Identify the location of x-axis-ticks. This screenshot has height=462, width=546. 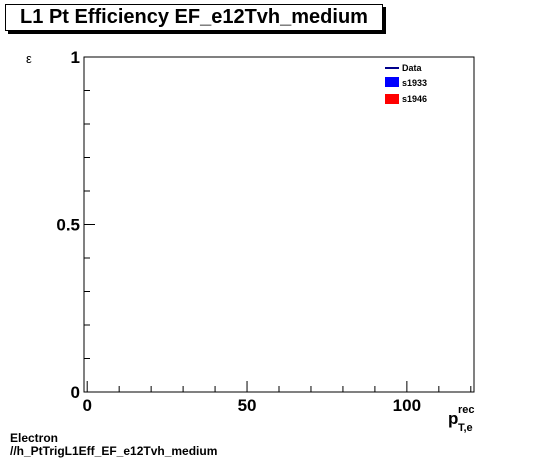
(279, 386).